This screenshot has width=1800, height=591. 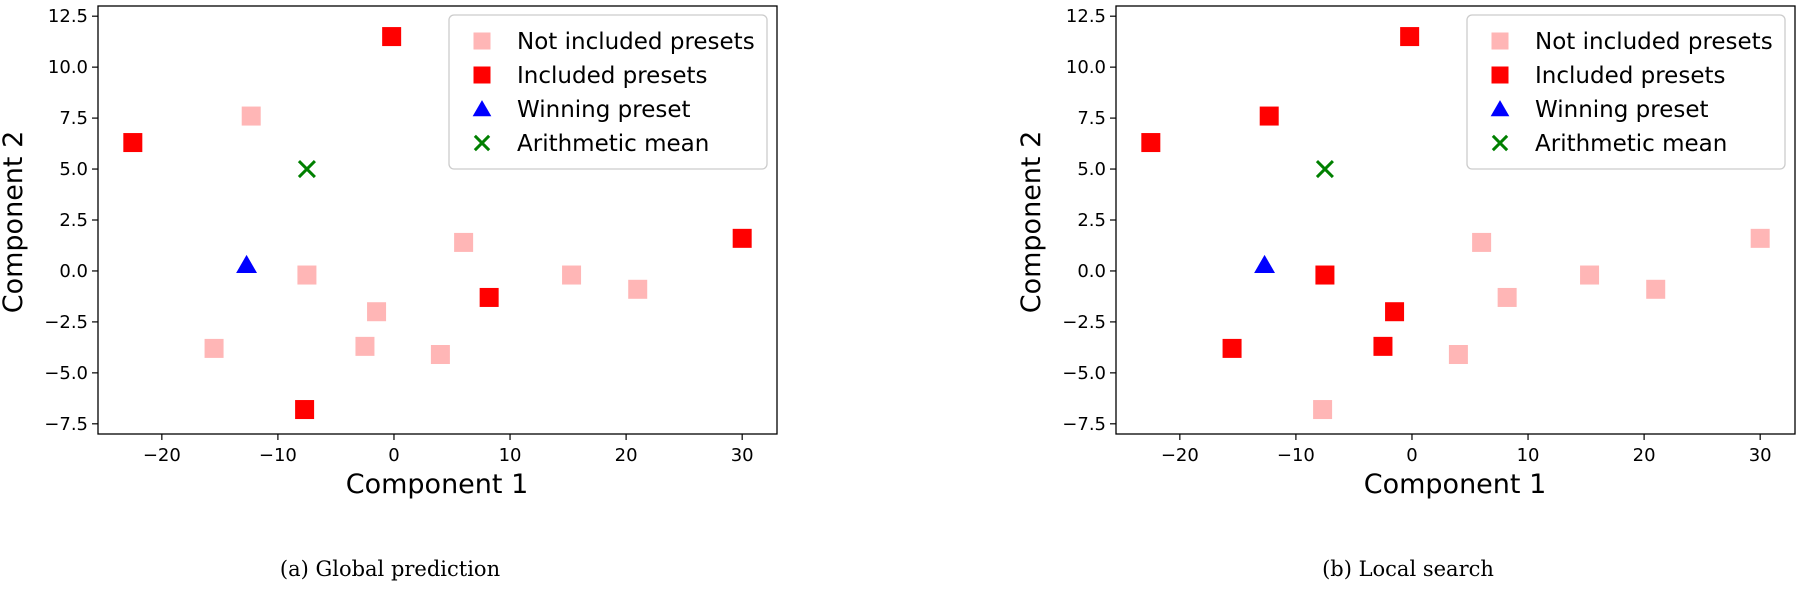 What do you see at coordinates (390, 569) in the screenshot?
I see `caption: (a) Global prediction` at bounding box center [390, 569].